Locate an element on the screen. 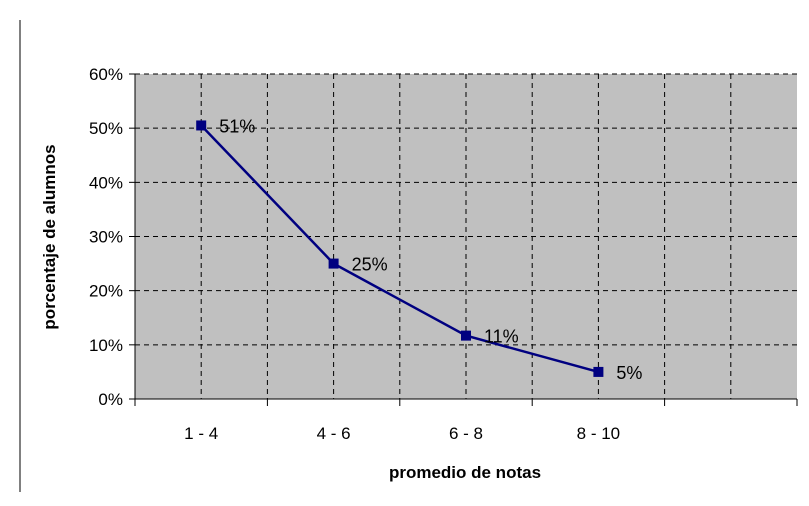 Image resolution: width=809 pixels, height=506 pixels. y-tick-label: 30% is located at coordinates (106, 237).